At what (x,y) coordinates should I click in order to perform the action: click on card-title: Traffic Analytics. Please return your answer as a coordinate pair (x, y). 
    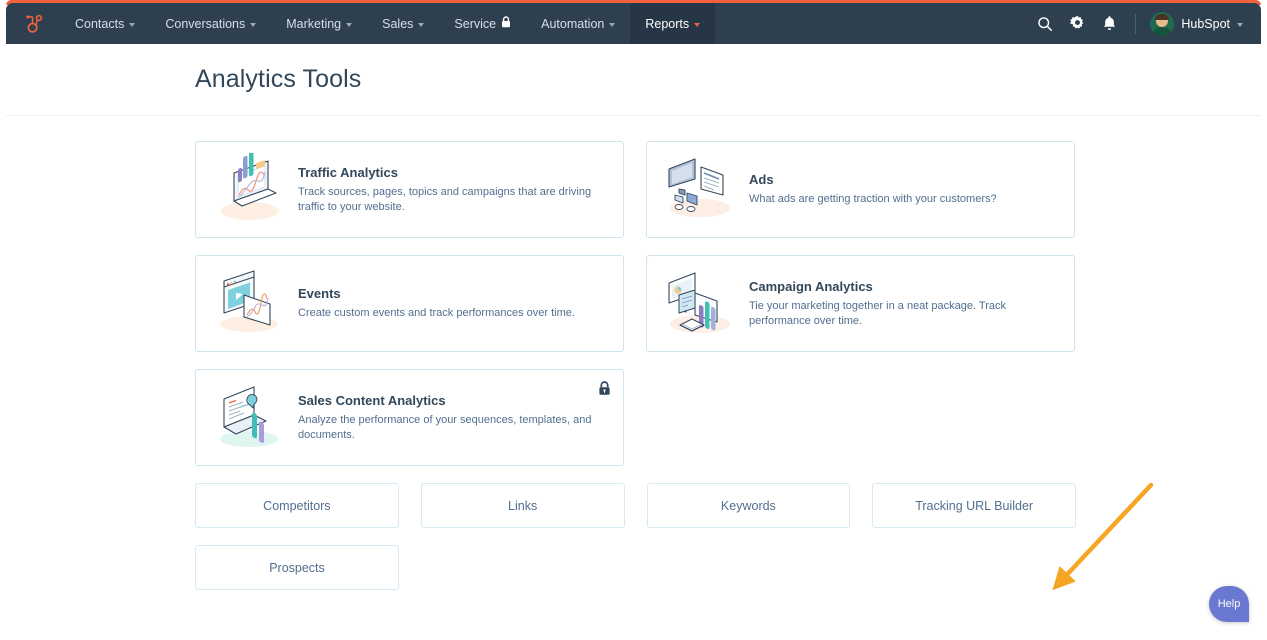
    Looking at the image, I should click on (348, 172).